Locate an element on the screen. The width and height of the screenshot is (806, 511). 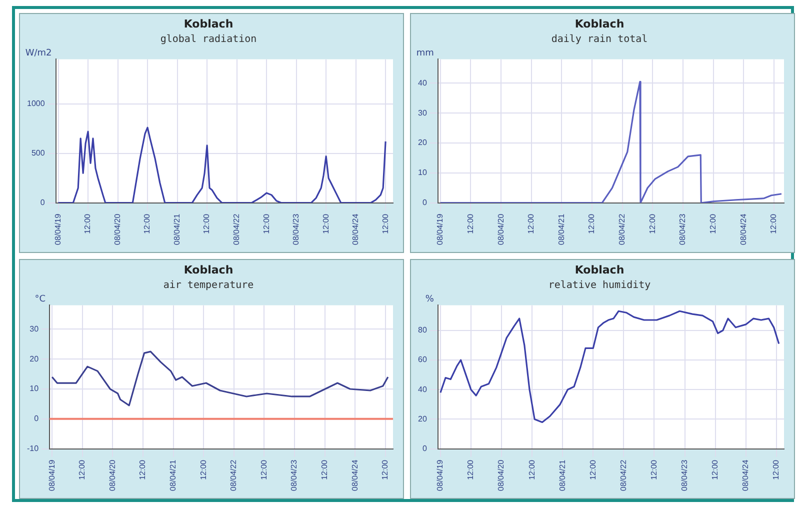
y-axis-title: mm is located at coordinates (425, 53).